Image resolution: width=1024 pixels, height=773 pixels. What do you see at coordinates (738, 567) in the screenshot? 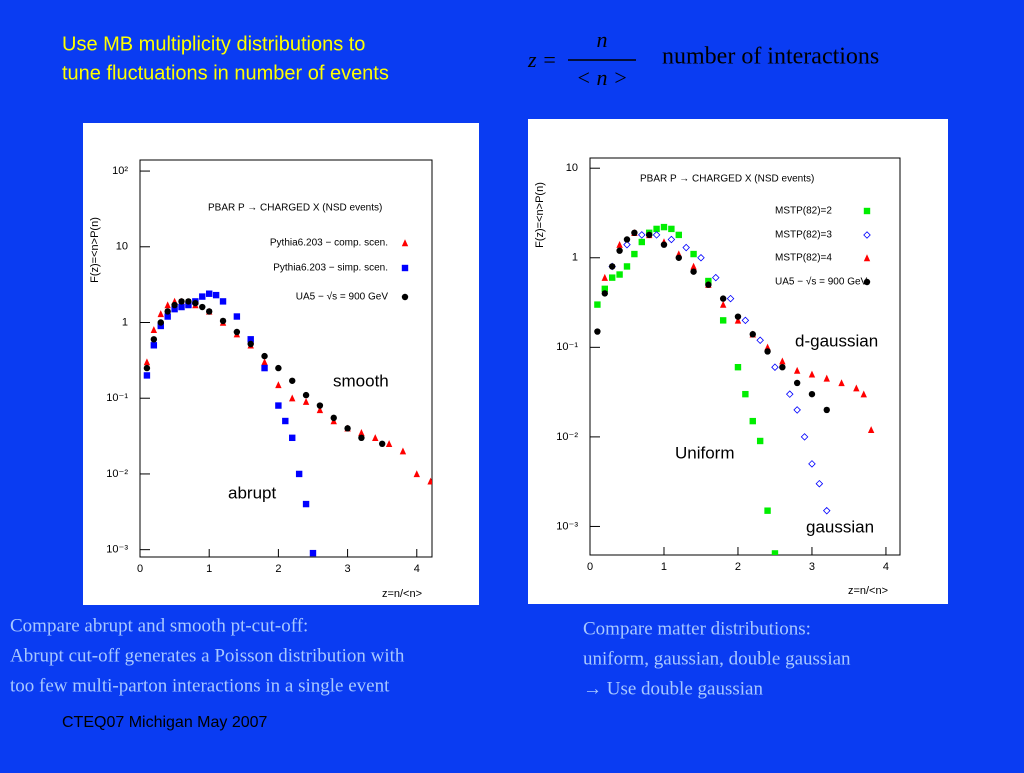
I see `x-tick-label: 2` at bounding box center [738, 567].